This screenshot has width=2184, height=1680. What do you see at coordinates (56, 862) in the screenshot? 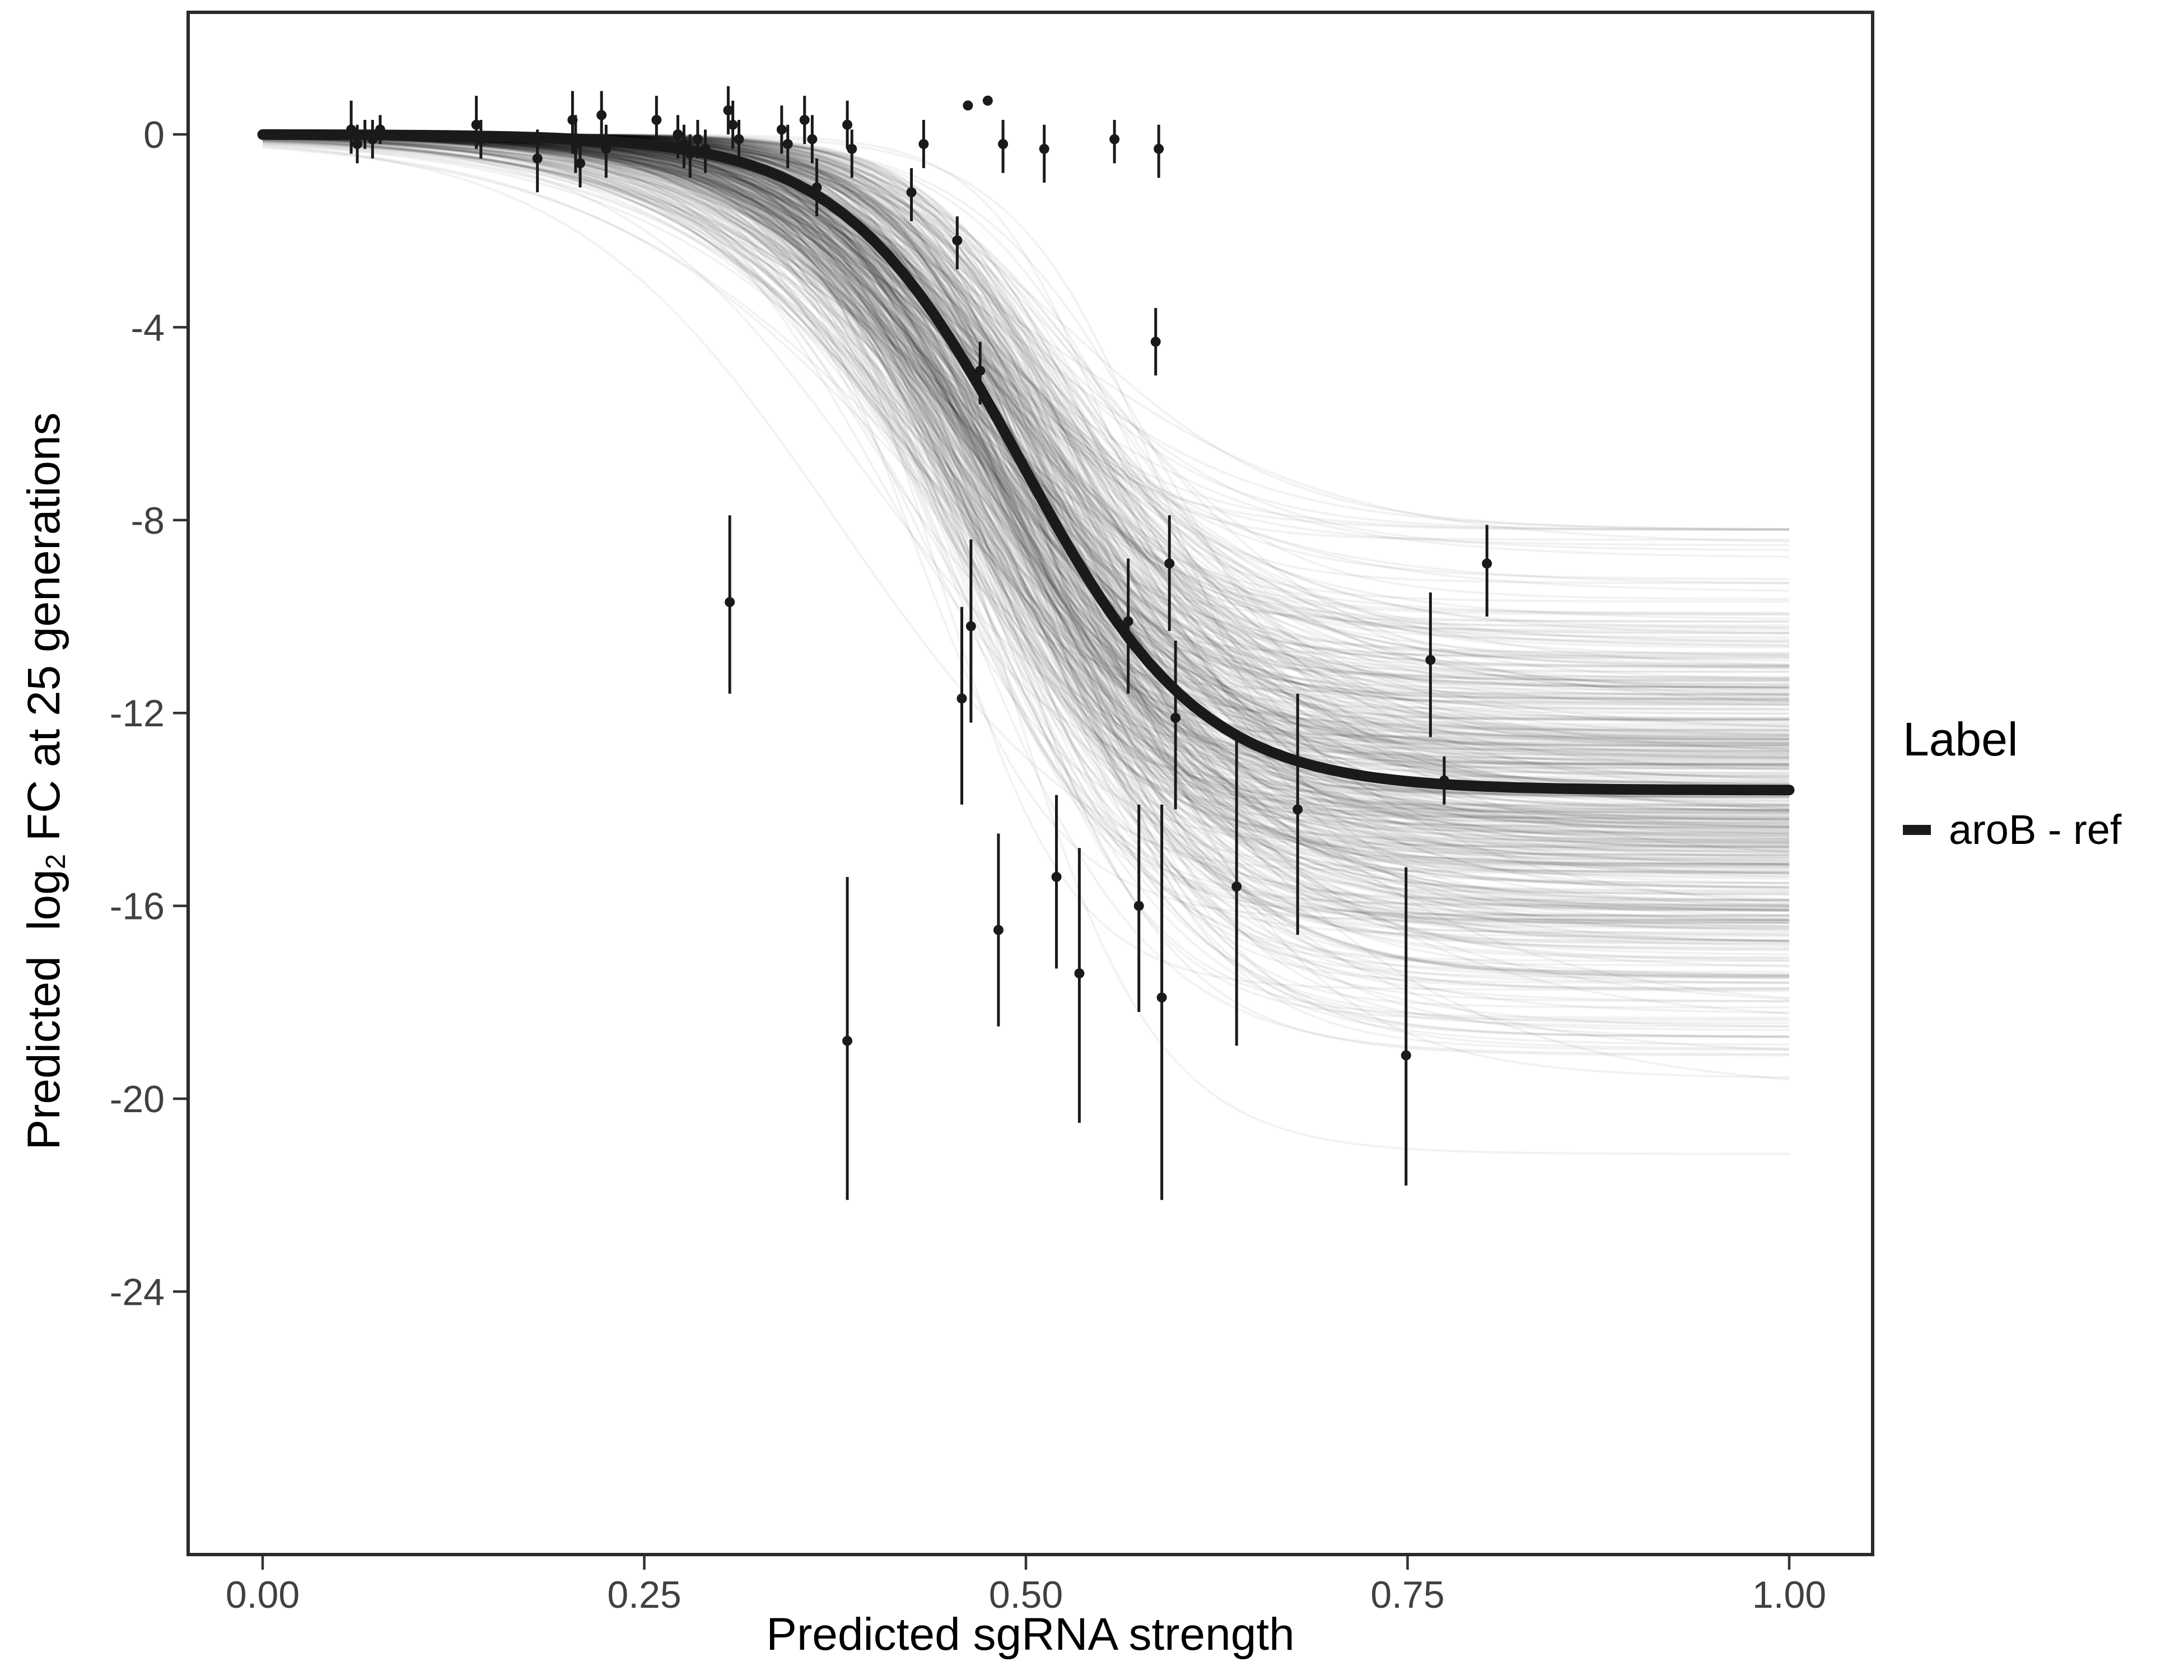
I see `y-axis-title-subscript: 2` at bounding box center [56, 862].